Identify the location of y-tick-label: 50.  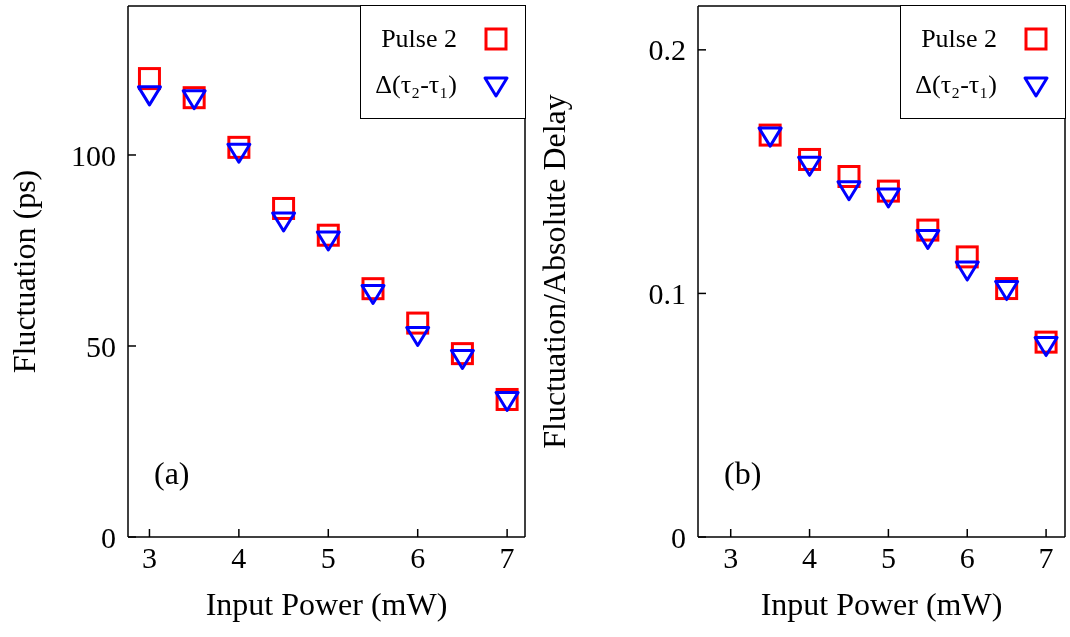
(101, 346).